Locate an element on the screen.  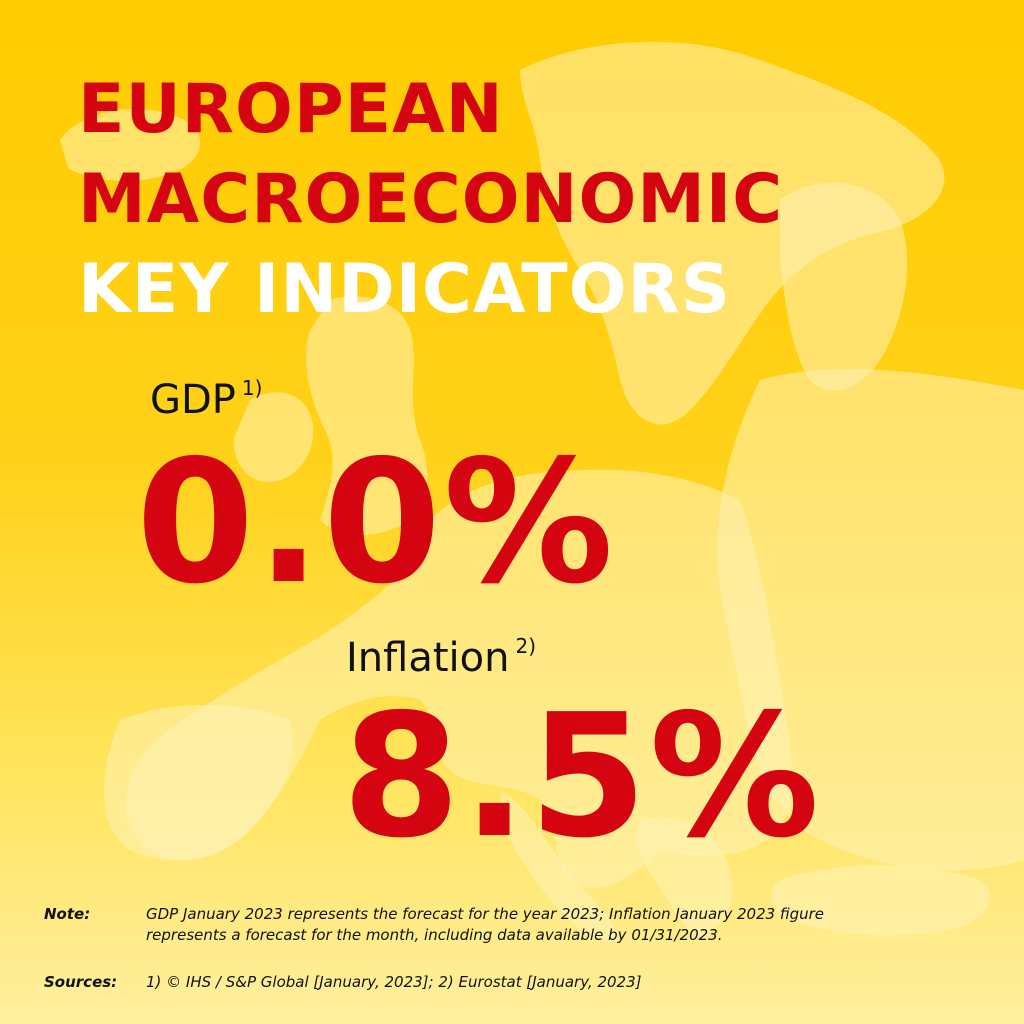
balkans-shape is located at coordinates (684, 878).